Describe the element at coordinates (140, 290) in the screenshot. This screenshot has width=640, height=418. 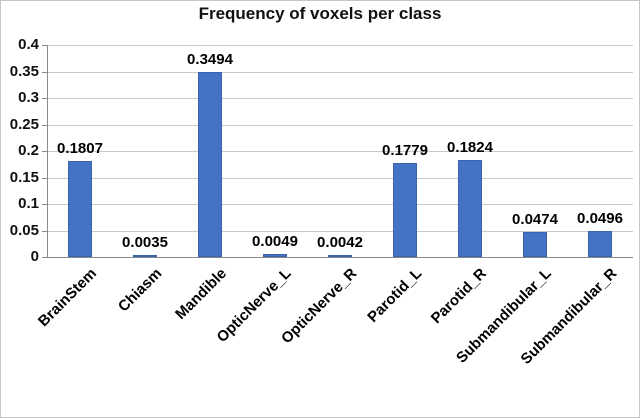
I see `x-axis-category-label: Chiasm` at that location.